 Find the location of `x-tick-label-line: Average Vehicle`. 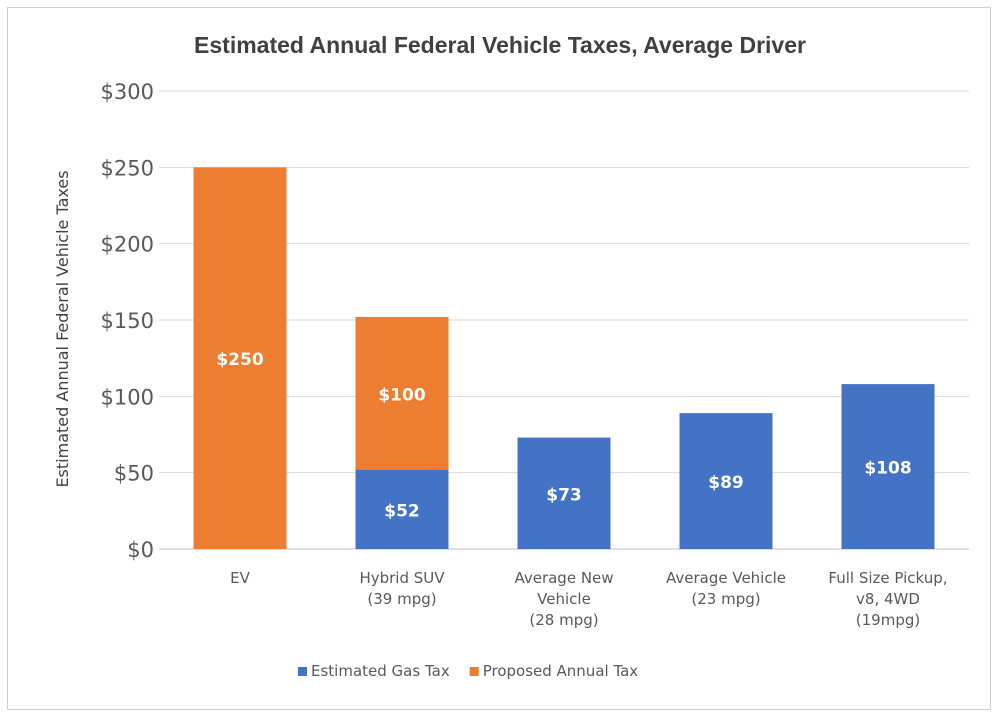

x-tick-label-line: Average Vehicle is located at coordinates (726, 578).